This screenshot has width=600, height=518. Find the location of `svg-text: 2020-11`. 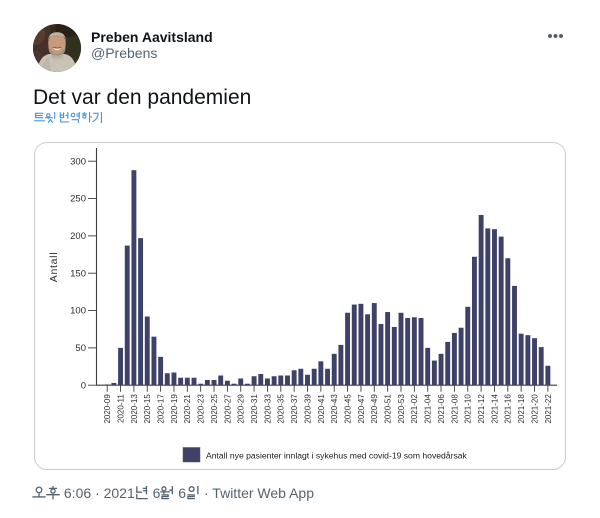

svg-text: 2020-11 is located at coordinates (120, 408).